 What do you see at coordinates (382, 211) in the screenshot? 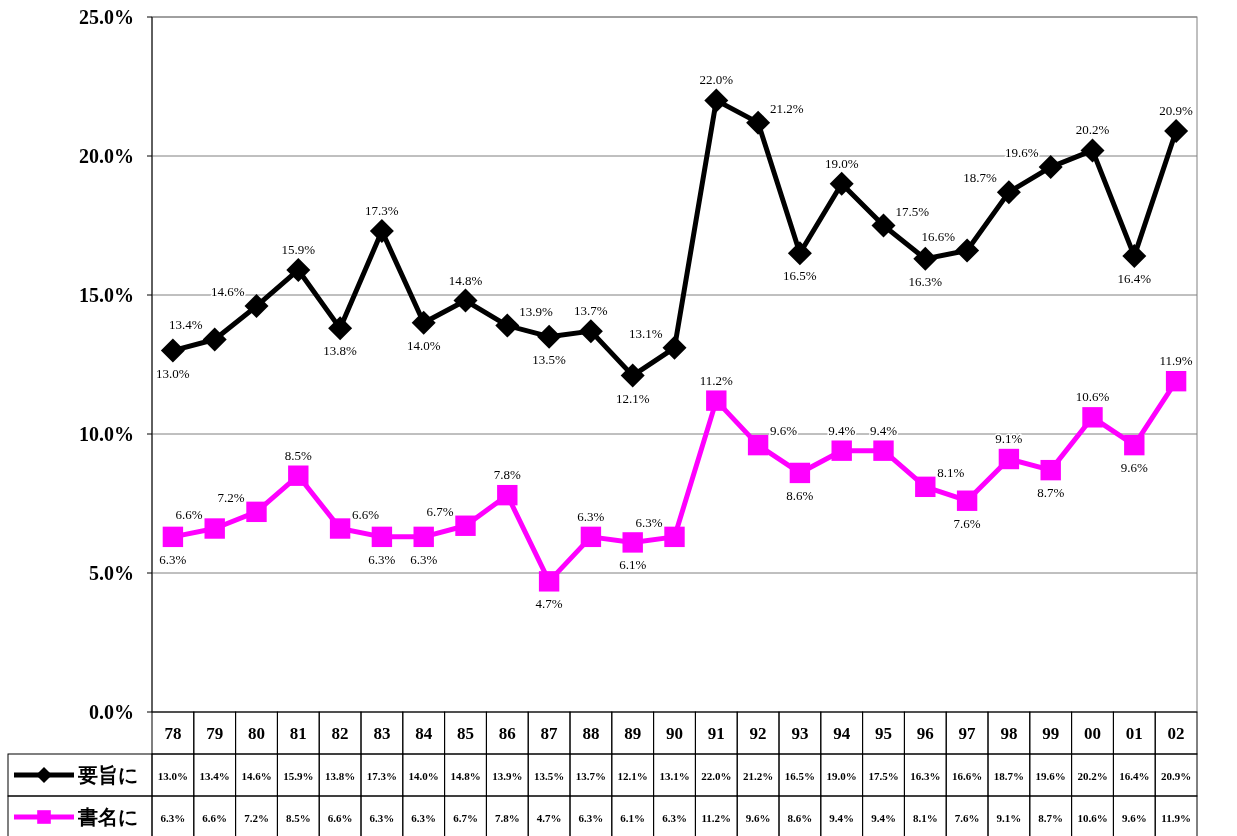
I see `text: 17.3%` at bounding box center [382, 211].